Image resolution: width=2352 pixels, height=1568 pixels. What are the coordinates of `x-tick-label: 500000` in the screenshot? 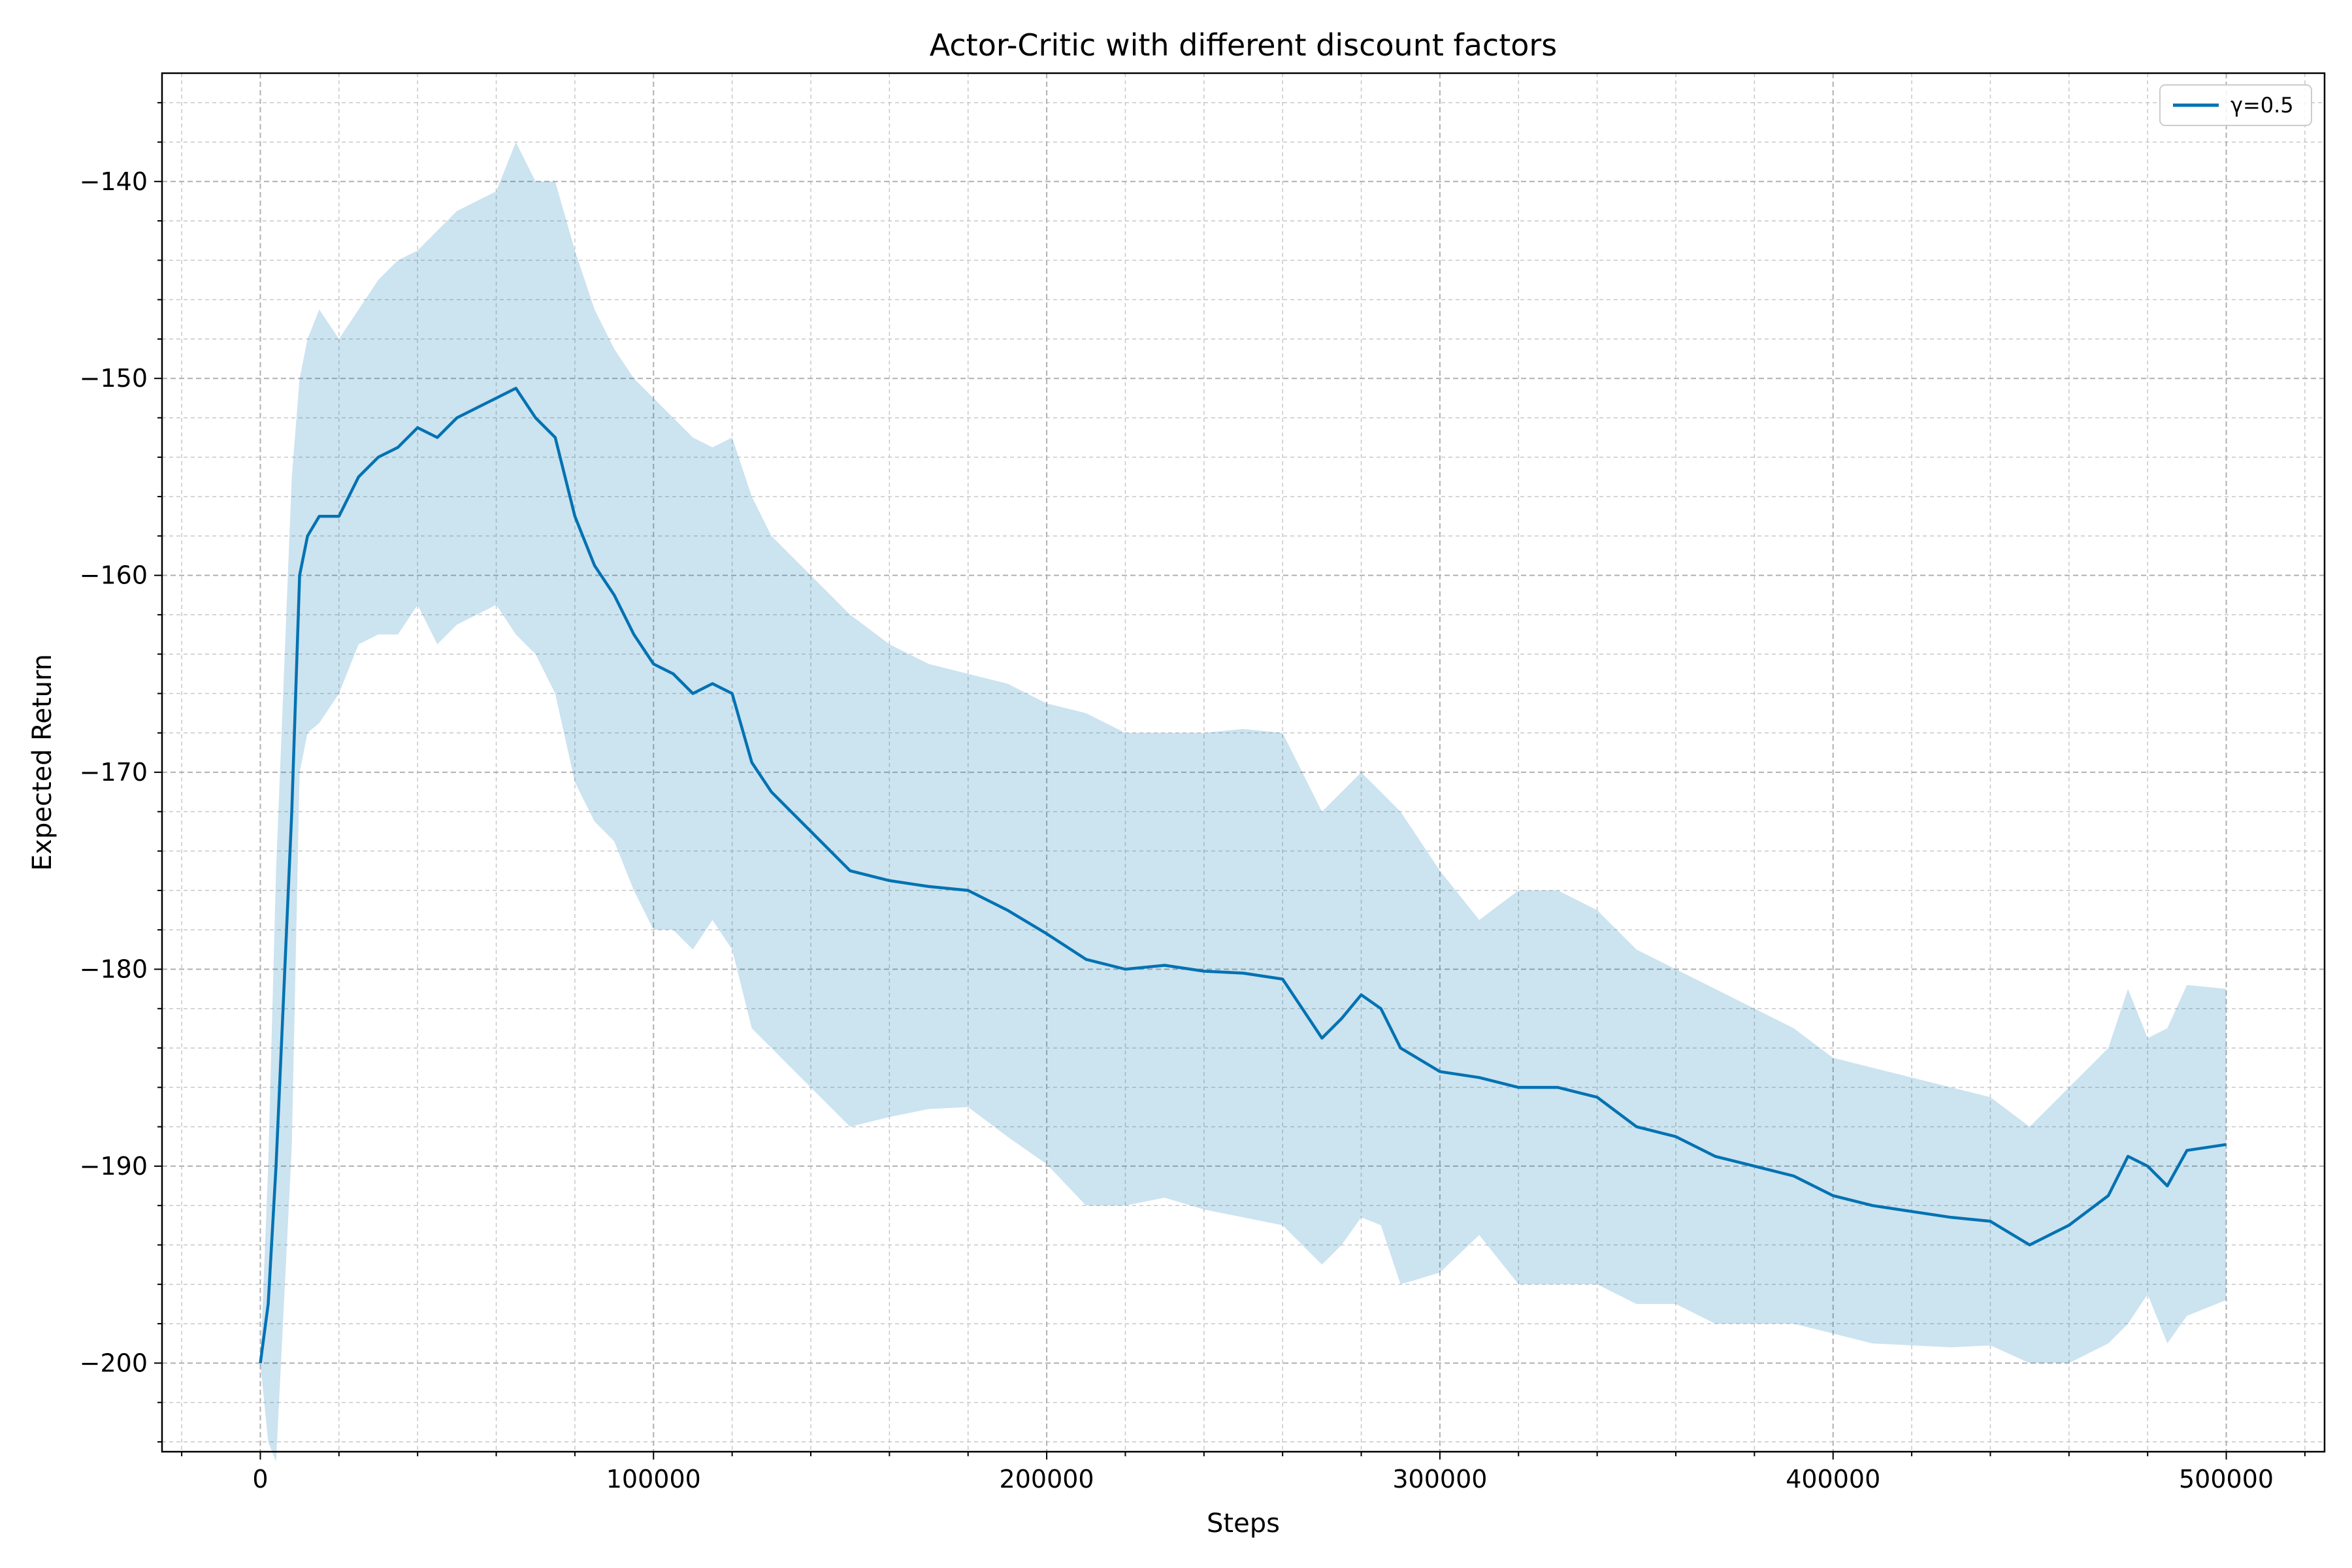 It's located at (2226, 1479).